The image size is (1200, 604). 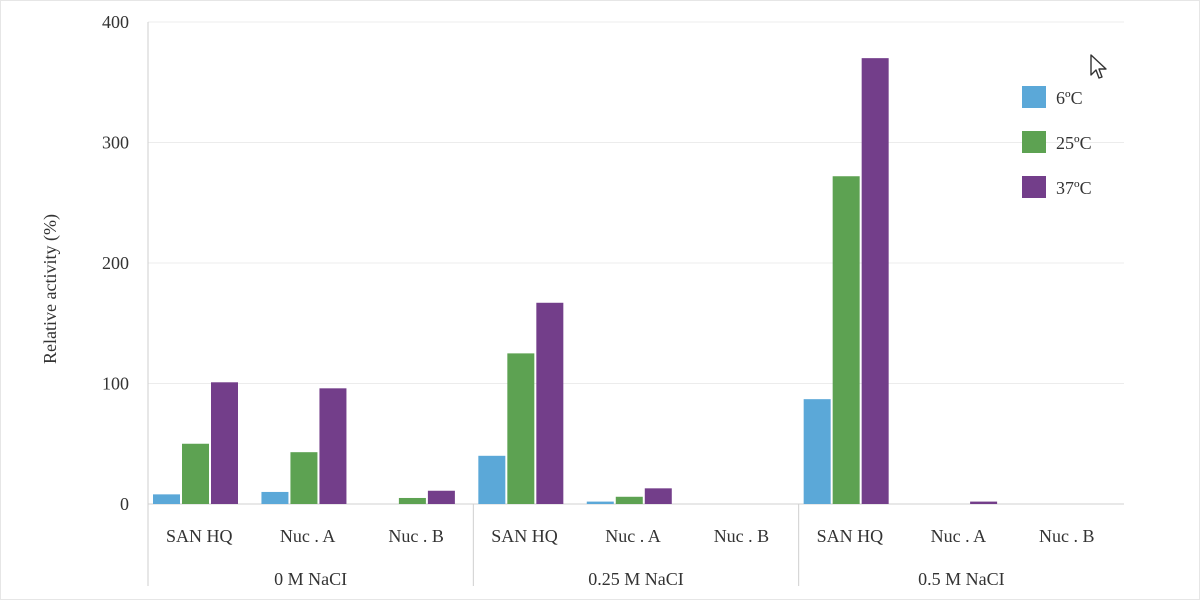 I want to click on y-tick-label: 400, so click(x=115, y=22).